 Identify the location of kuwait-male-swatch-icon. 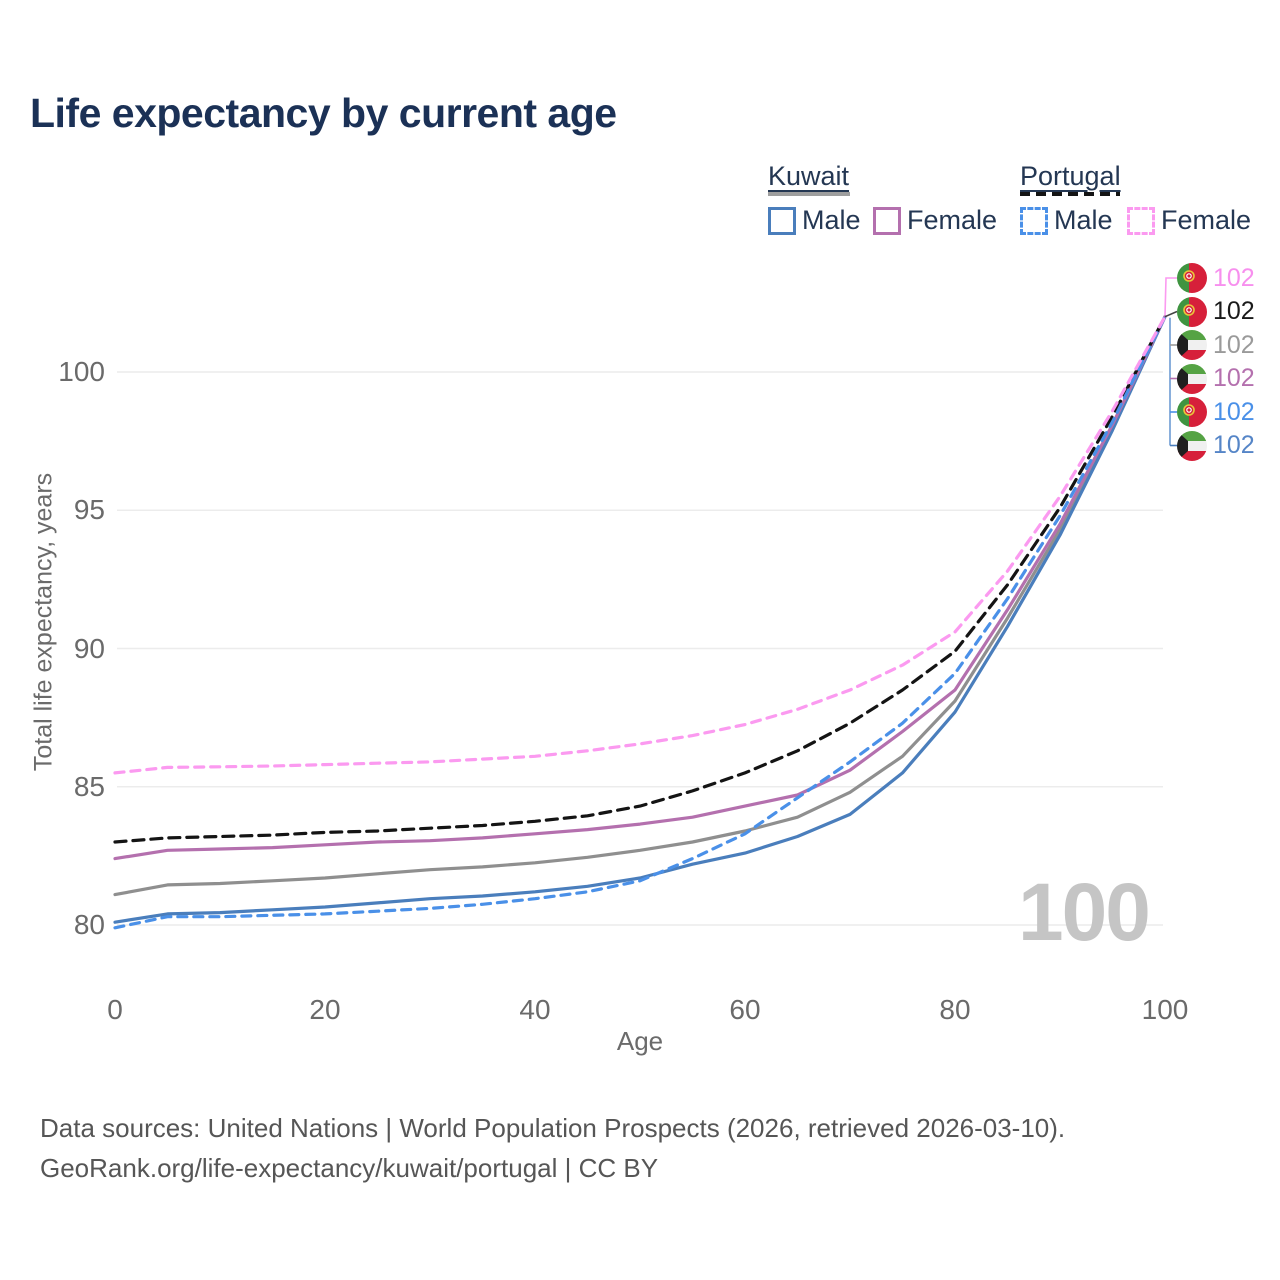
(782, 220).